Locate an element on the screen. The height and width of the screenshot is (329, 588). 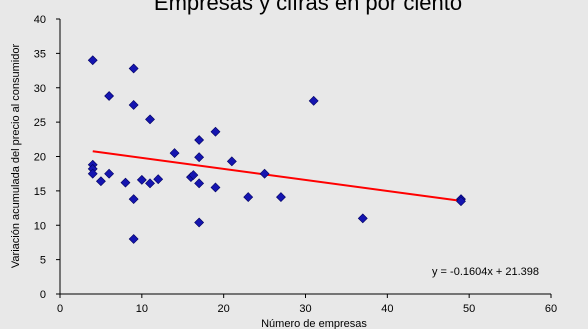
x-tick-label: 60 is located at coordinates (551, 309).